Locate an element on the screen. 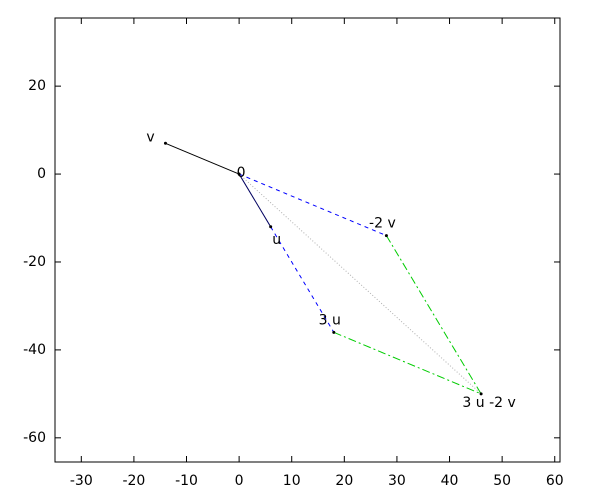  x-tick-label: 50 is located at coordinates (502, 481).